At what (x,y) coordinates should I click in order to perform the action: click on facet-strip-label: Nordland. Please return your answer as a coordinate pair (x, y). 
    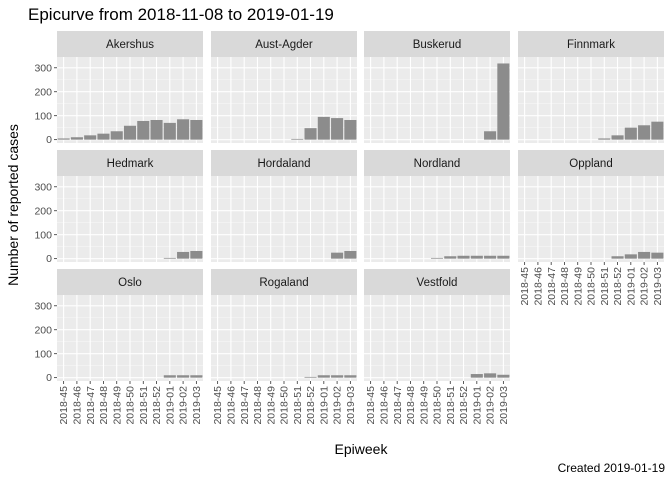
    Looking at the image, I should click on (437, 164).